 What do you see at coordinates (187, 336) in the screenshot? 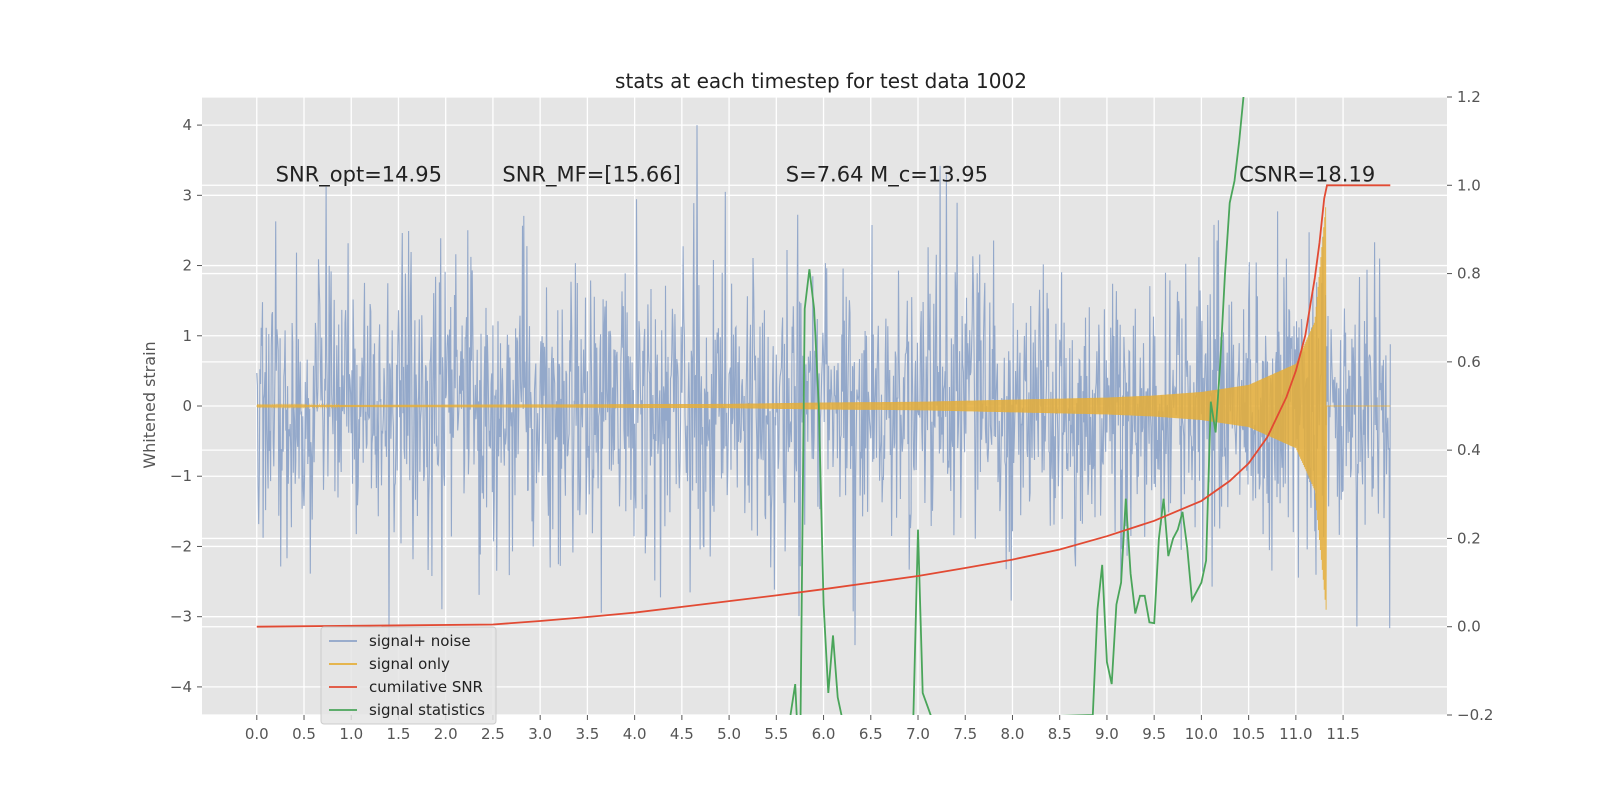
I see `y-tick-label: 1` at bounding box center [187, 336].